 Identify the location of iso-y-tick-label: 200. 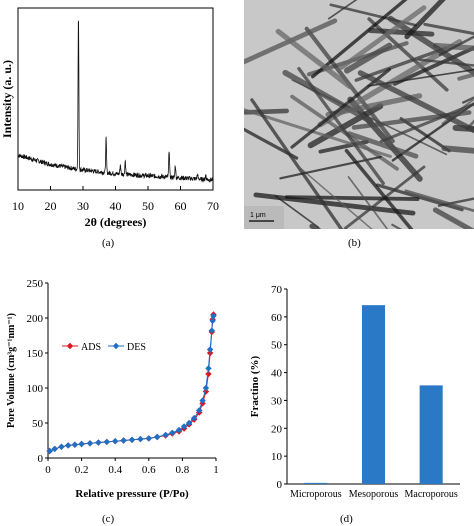
(35, 319).